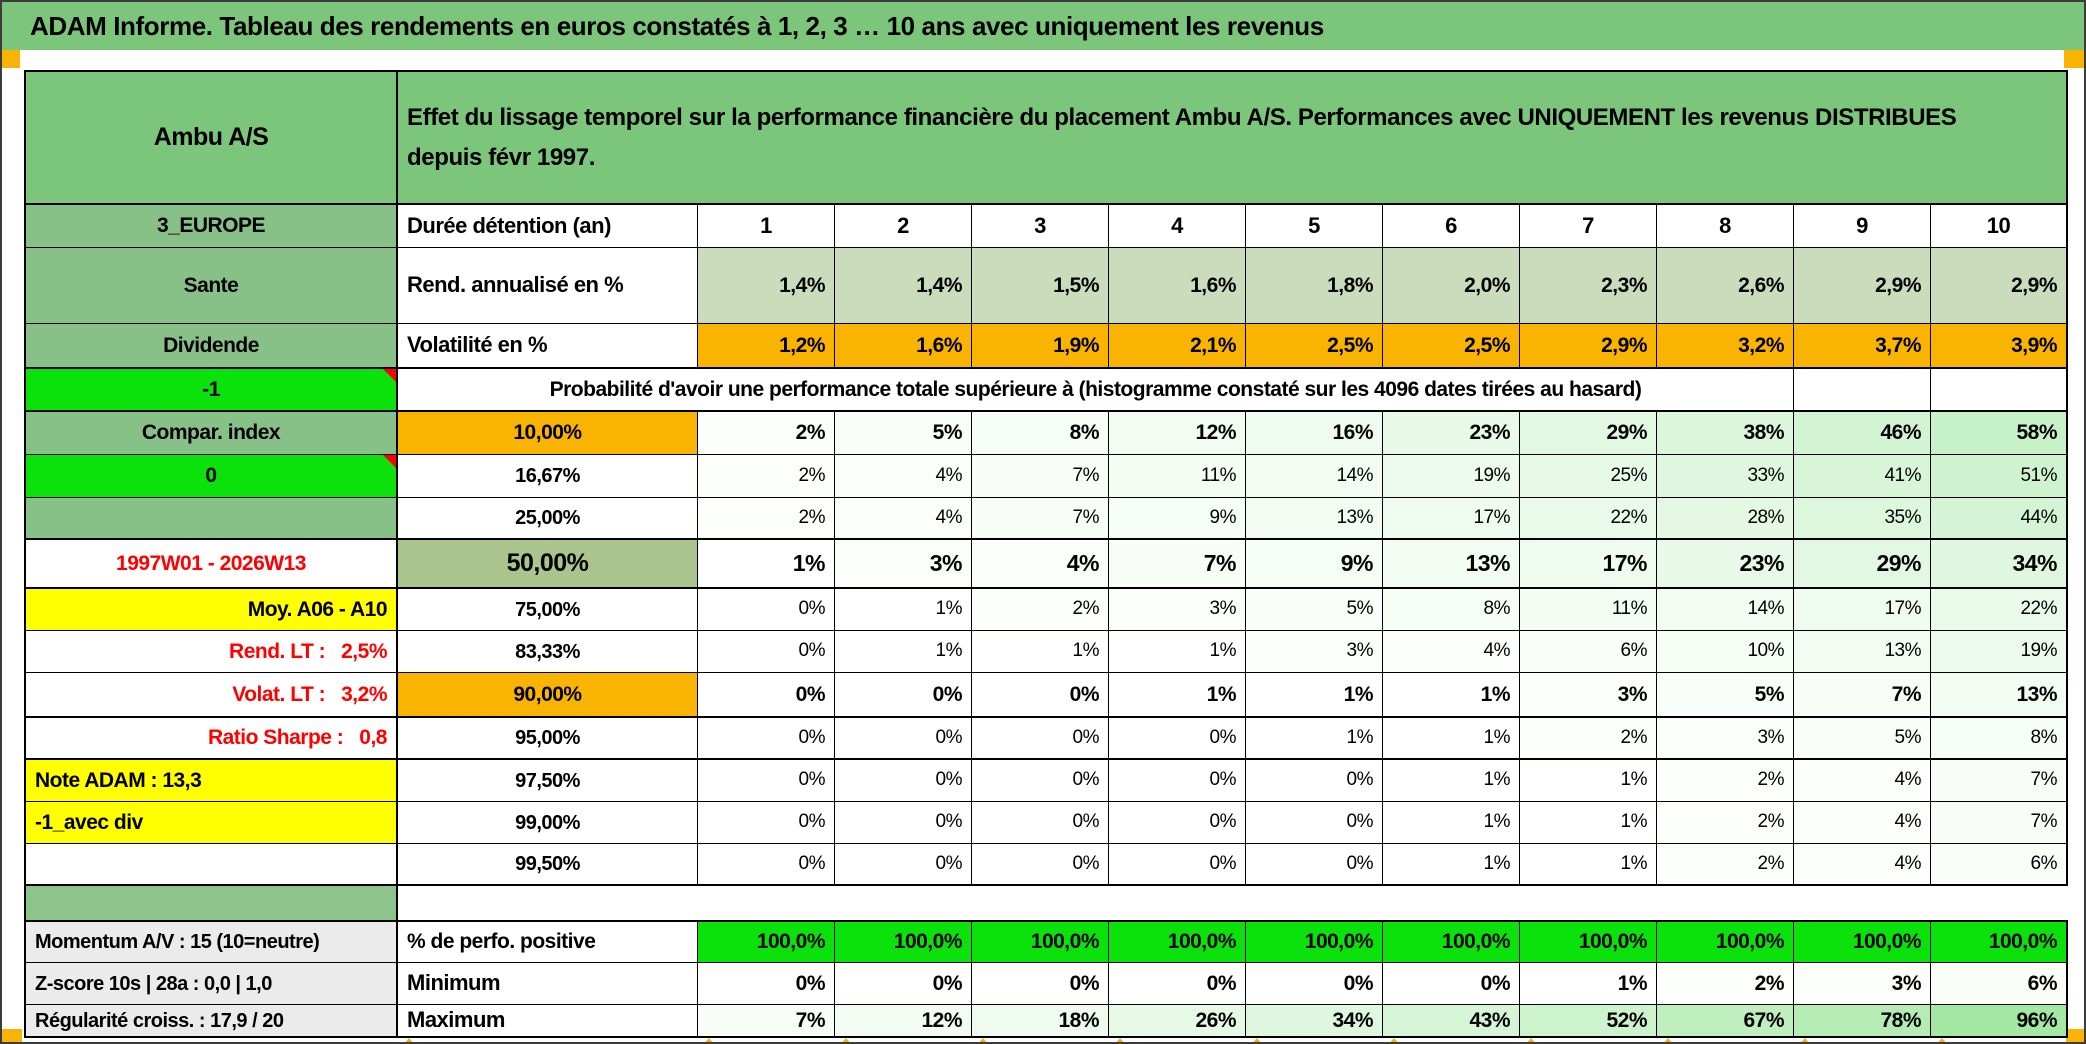 The image size is (2086, 1044). What do you see at coordinates (1725, 564) in the screenshot?
I see `cell-p50-y8: 23%` at bounding box center [1725, 564].